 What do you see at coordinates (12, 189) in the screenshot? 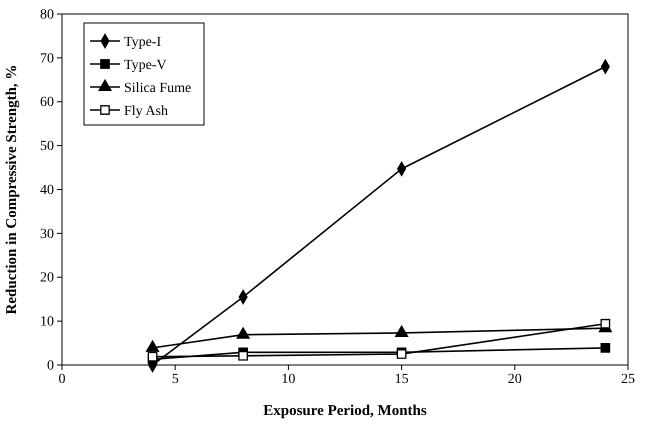
I see `y-axis-title: Reduction in Compressive Strength, %` at bounding box center [12, 189].